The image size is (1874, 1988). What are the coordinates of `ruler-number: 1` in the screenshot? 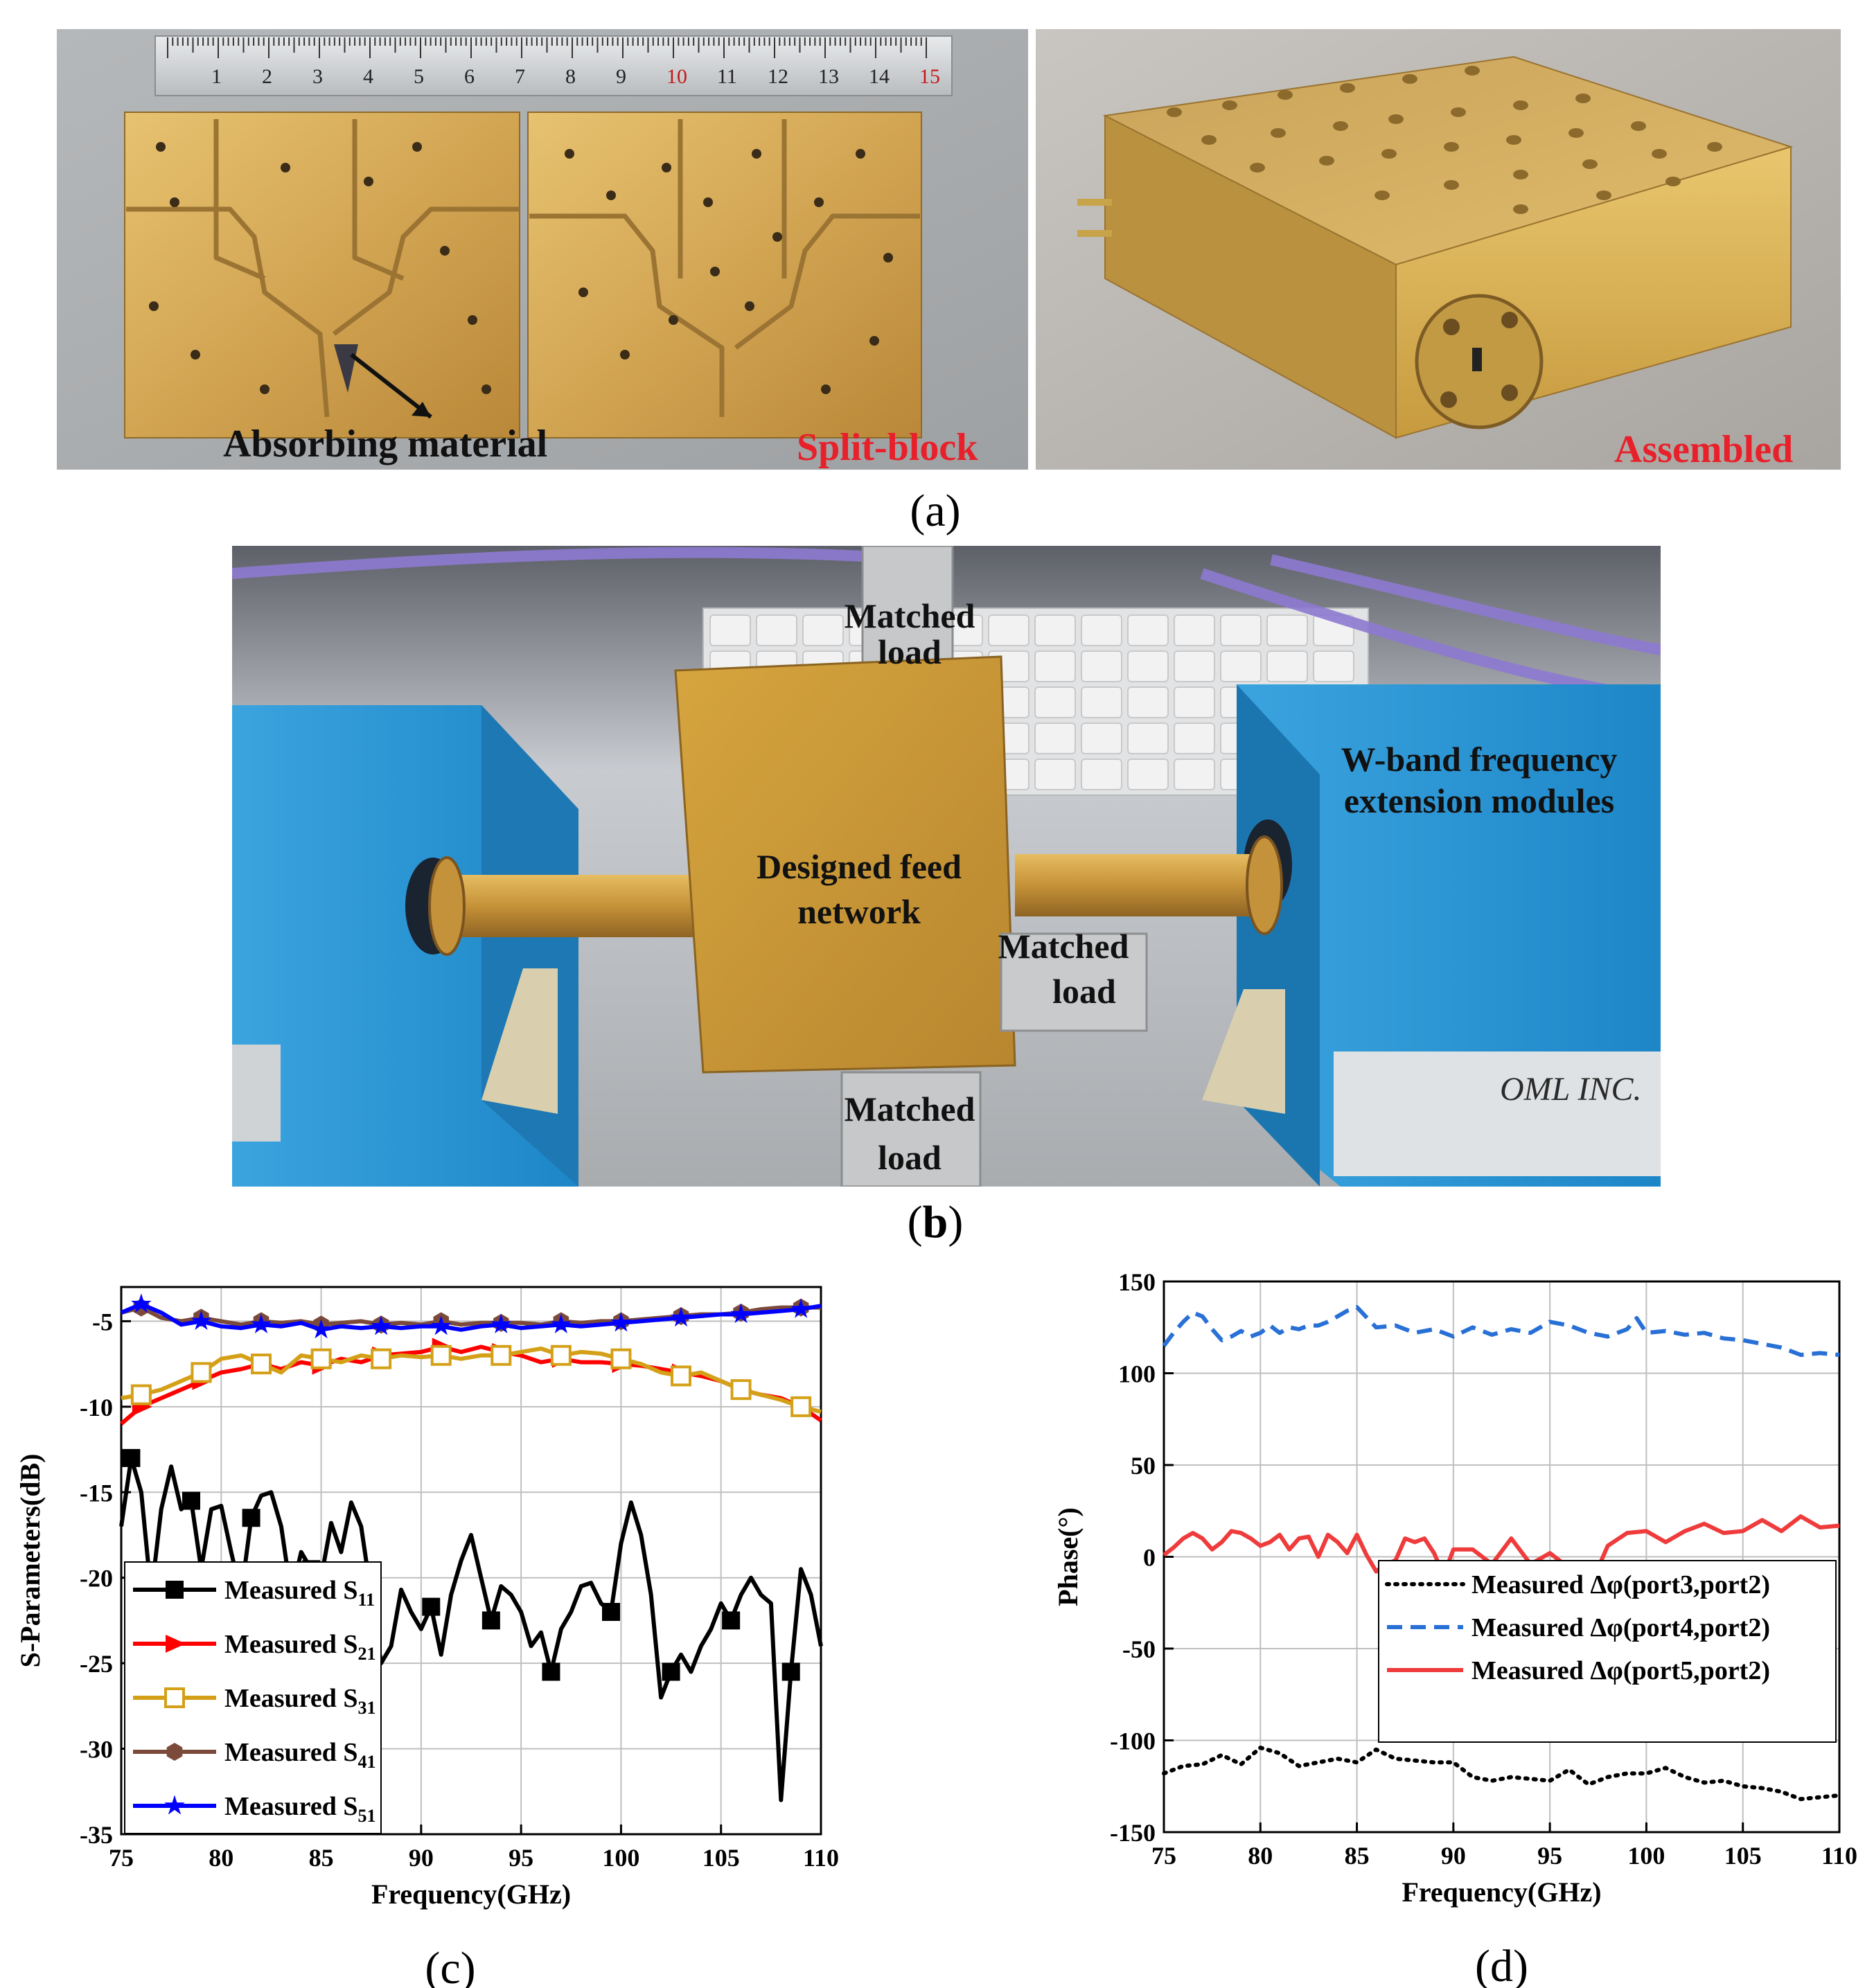 It's located at (216, 76).